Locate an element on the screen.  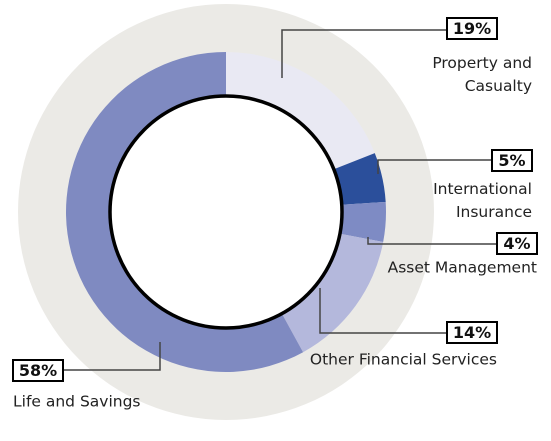
value-label: 19% is located at coordinates (472, 28).